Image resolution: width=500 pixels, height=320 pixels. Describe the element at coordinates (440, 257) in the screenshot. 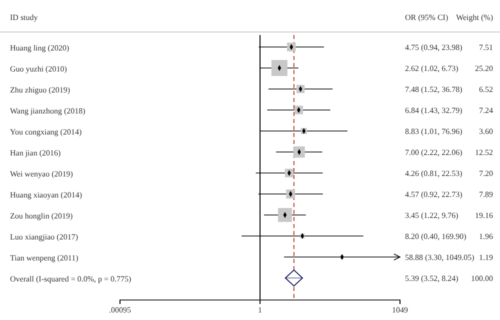

I see `text: 58.88 (3.30, 1049.05)` at that location.